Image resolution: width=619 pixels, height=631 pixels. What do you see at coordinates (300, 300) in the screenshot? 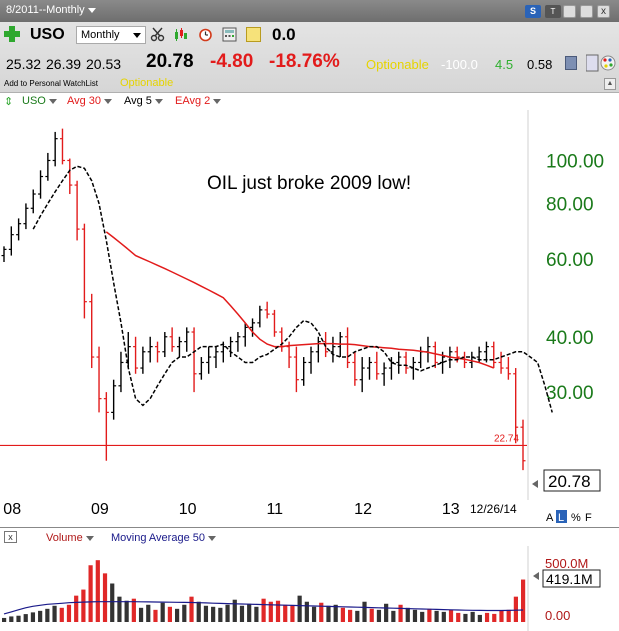
I see `avg30-line` at bounding box center [300, 300].